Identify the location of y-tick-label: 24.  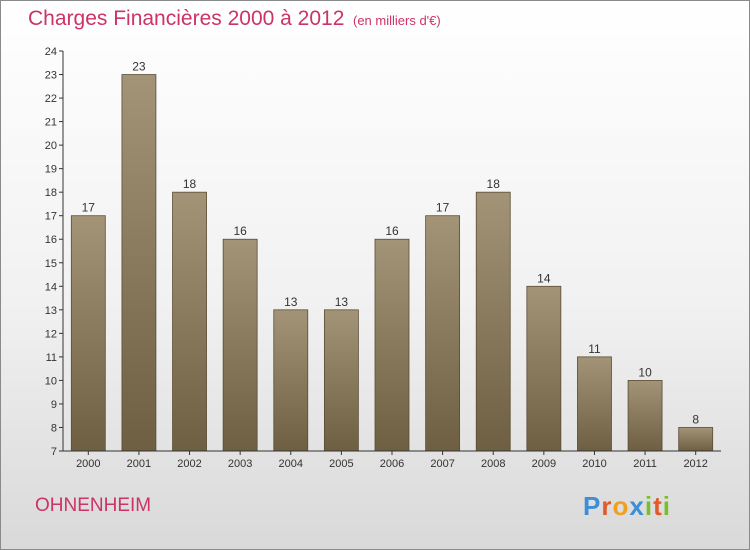
(51, 52).